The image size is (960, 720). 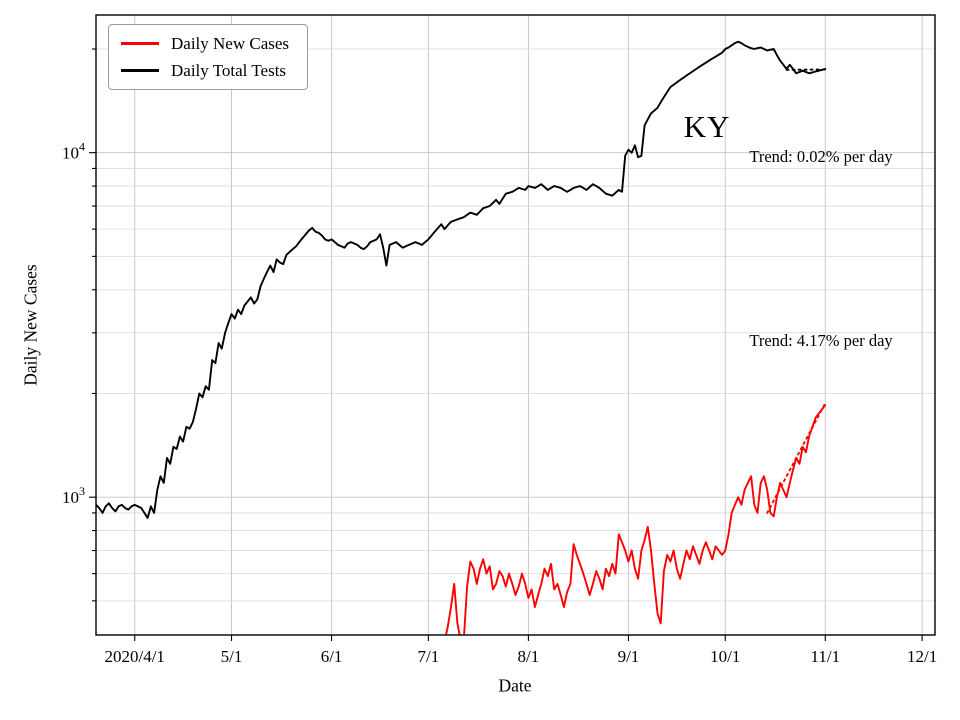 What do you see at coordinates (73, 495) in the screenshot?
I see `y-tick-label: 10³` at bounding box center [73, 495].